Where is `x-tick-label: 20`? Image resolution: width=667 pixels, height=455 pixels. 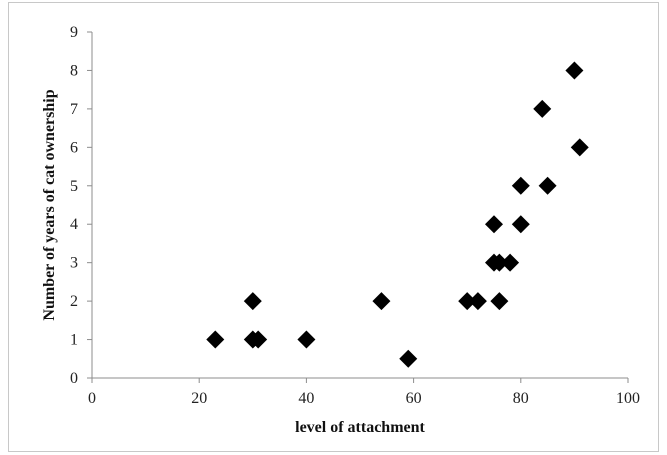
x-tick-label: 20 is located at coordinates (199, 398).